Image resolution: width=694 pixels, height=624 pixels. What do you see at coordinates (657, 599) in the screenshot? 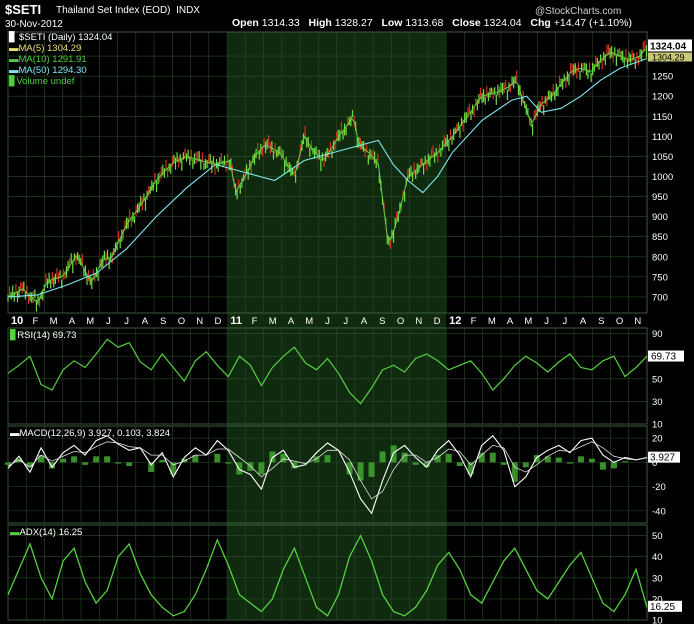
I see `adx-y-tick-label: 20` at bounding box center [657, 599].